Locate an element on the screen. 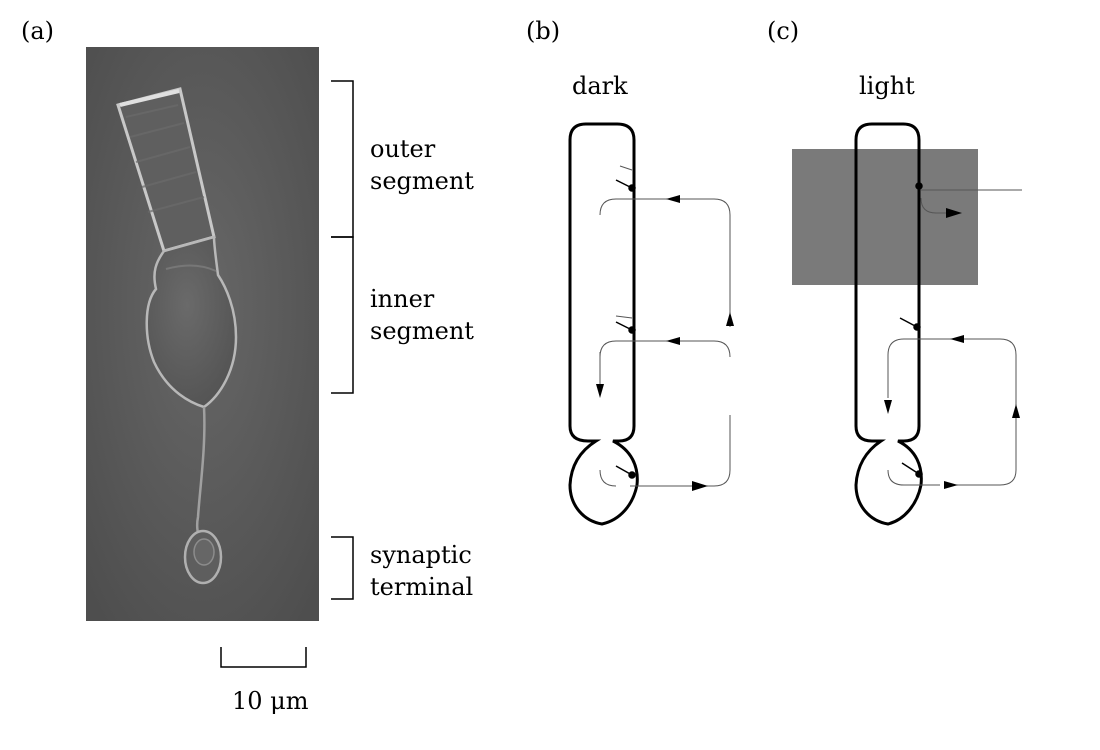 This screenshot has width=1100, height=750. scale-bar-label: 10 μm is located at coordinates (270, 701).